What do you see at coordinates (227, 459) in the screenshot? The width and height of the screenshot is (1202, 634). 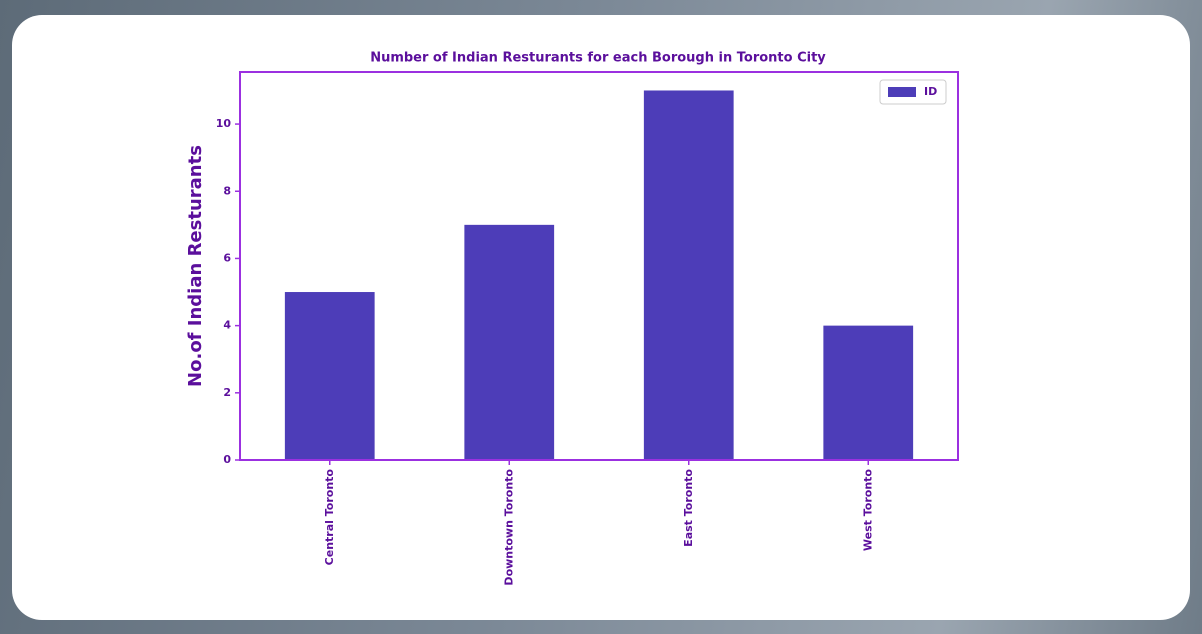 I see `y-tick-label: 0` at bounding box center [227, 459].